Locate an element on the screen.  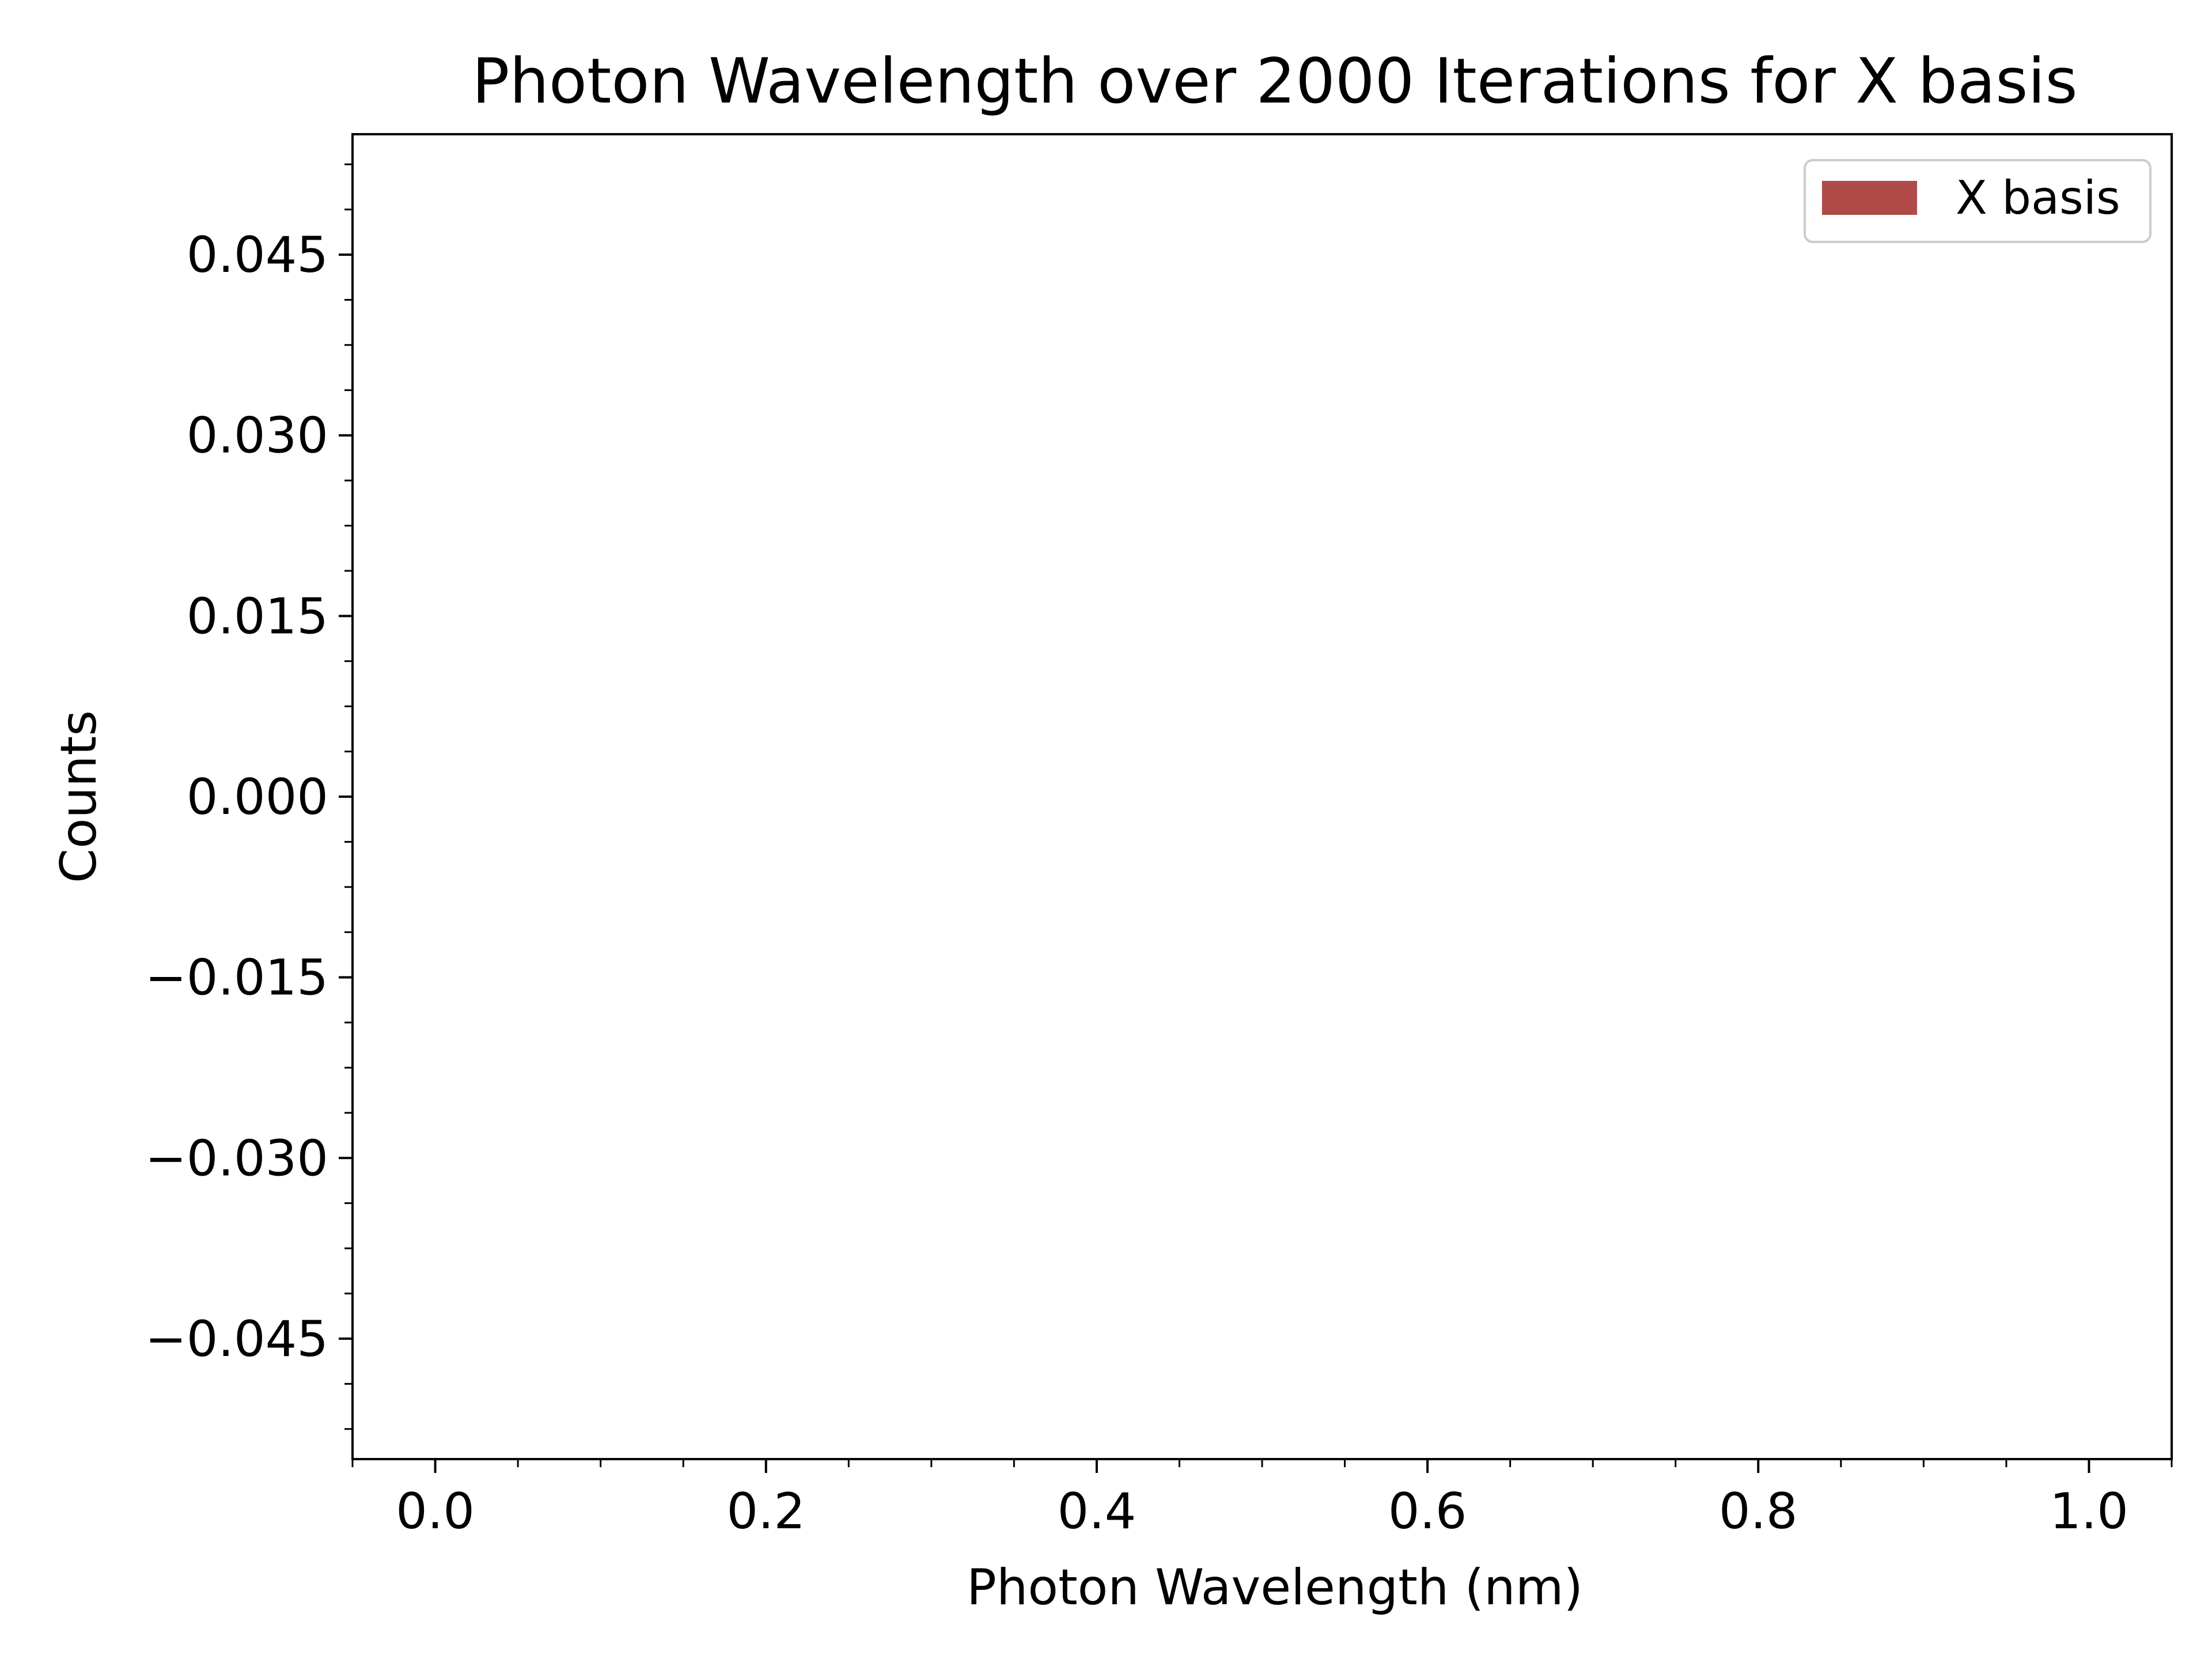
legend-swatch is located at coordinates (1869, 198).